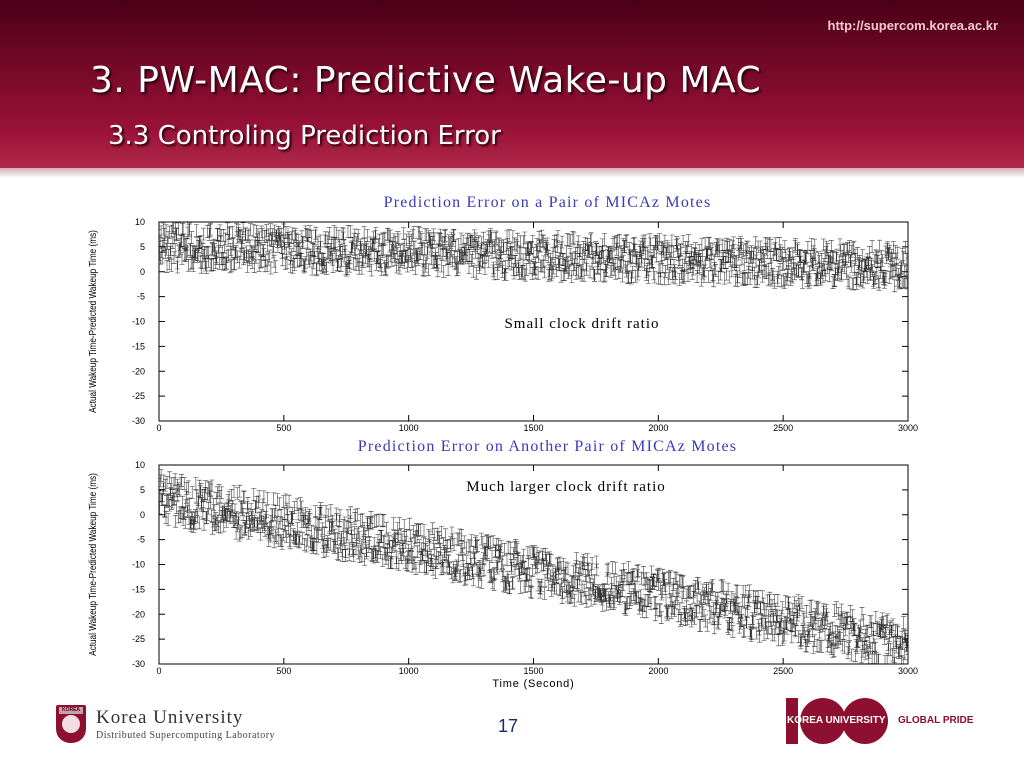 The image size is (1024, 768). I want to click on slide-subtitle: 3.3 Controling Prediction Error, so click(304, 136).